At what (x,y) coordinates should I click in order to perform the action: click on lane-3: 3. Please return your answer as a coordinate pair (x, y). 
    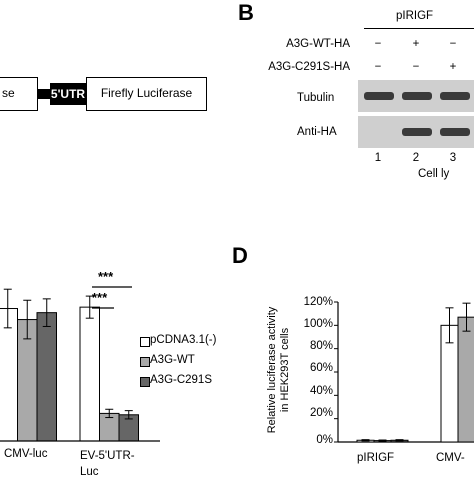
    Looking at the image, I should click on (453, 158).